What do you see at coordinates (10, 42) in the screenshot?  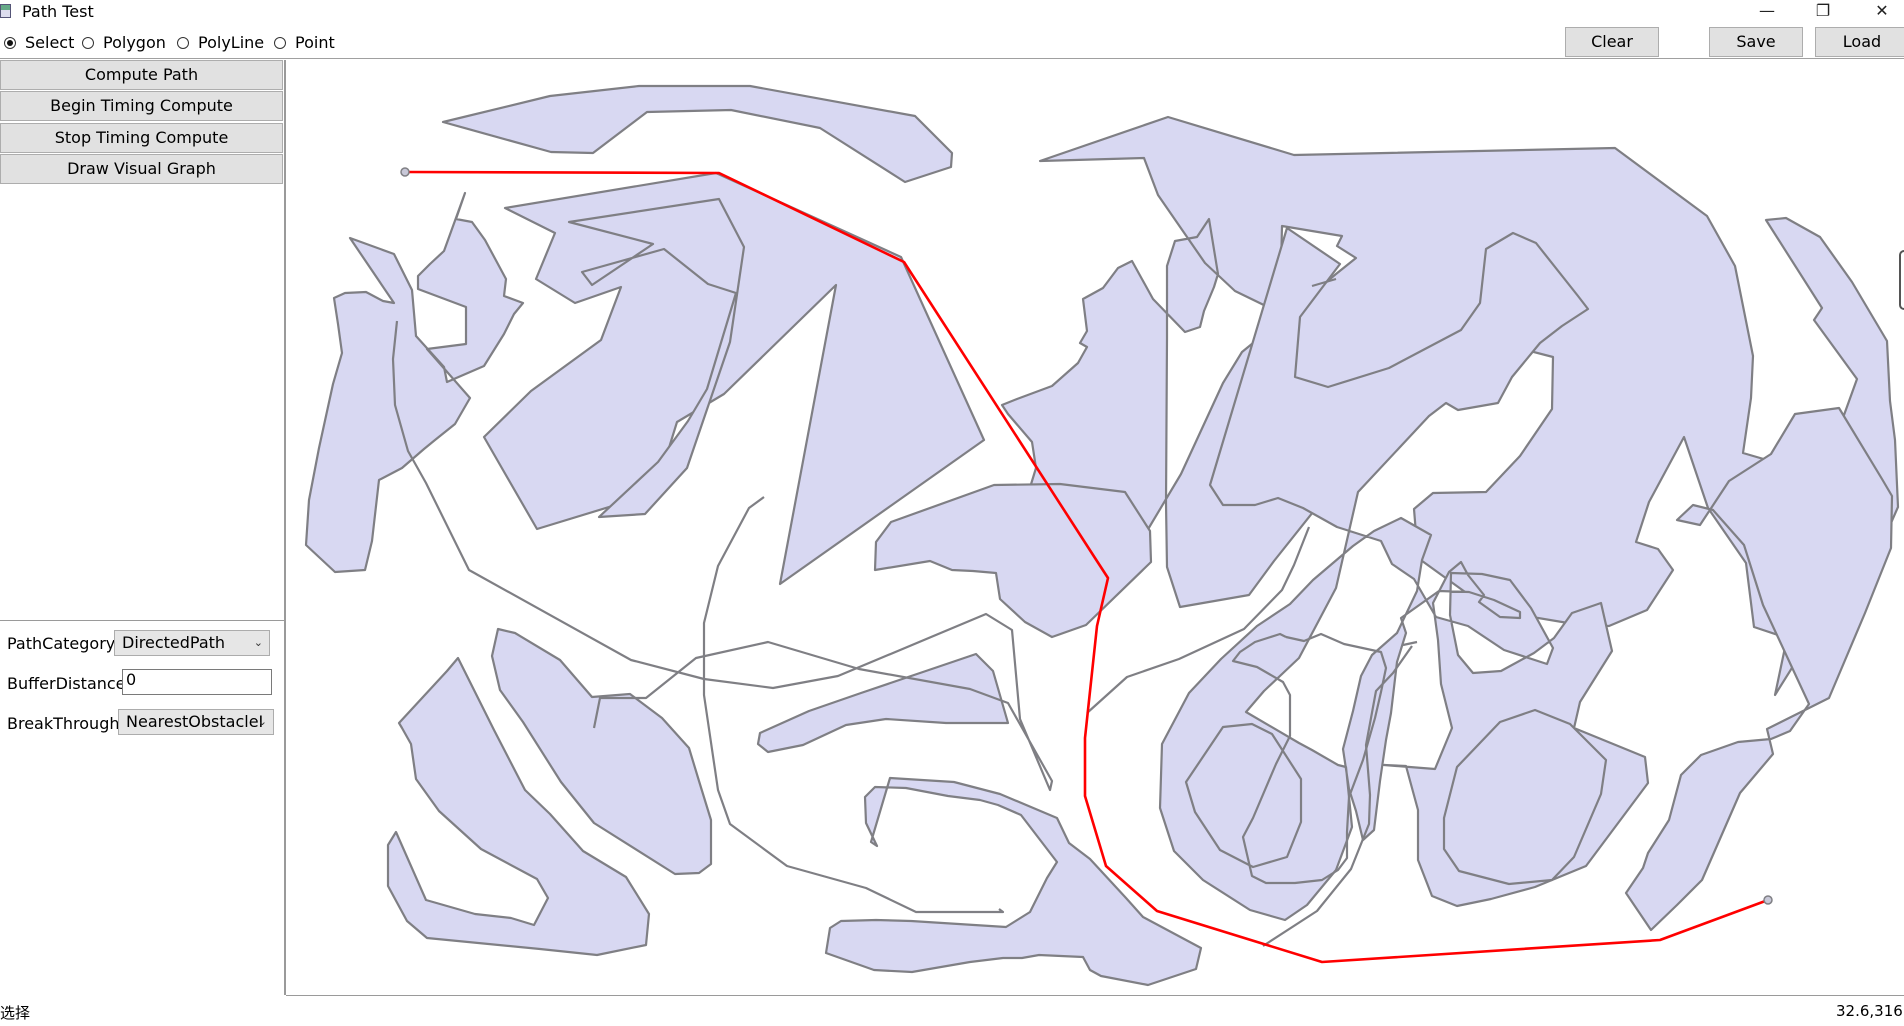 I see `radio-selected-icon` at bounding box center [10, 42].